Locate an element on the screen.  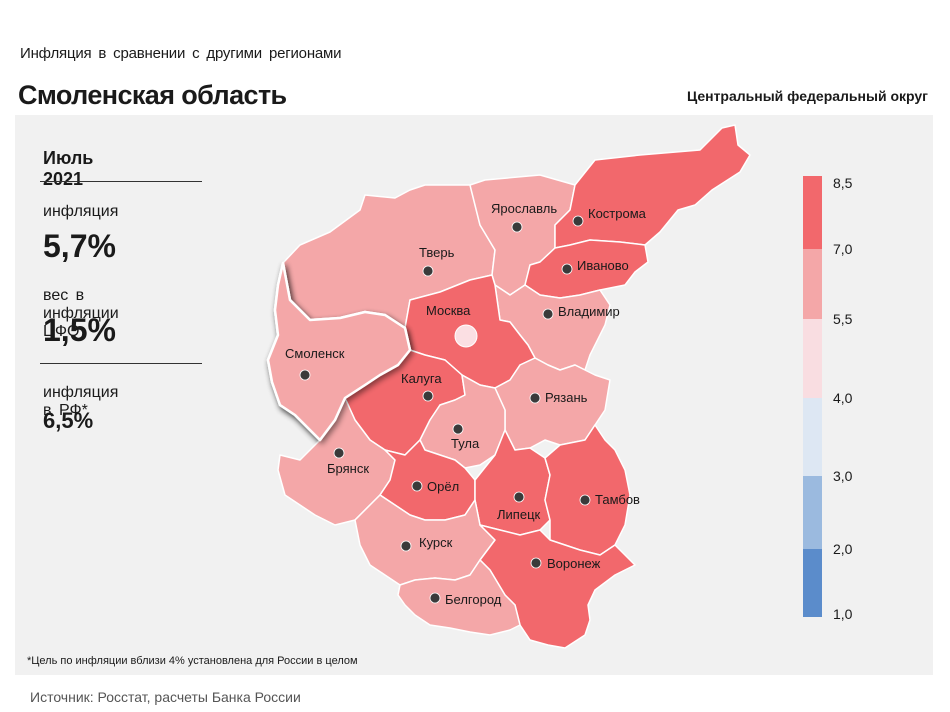
city-label: Иваново is located at coordinates (603, 265).